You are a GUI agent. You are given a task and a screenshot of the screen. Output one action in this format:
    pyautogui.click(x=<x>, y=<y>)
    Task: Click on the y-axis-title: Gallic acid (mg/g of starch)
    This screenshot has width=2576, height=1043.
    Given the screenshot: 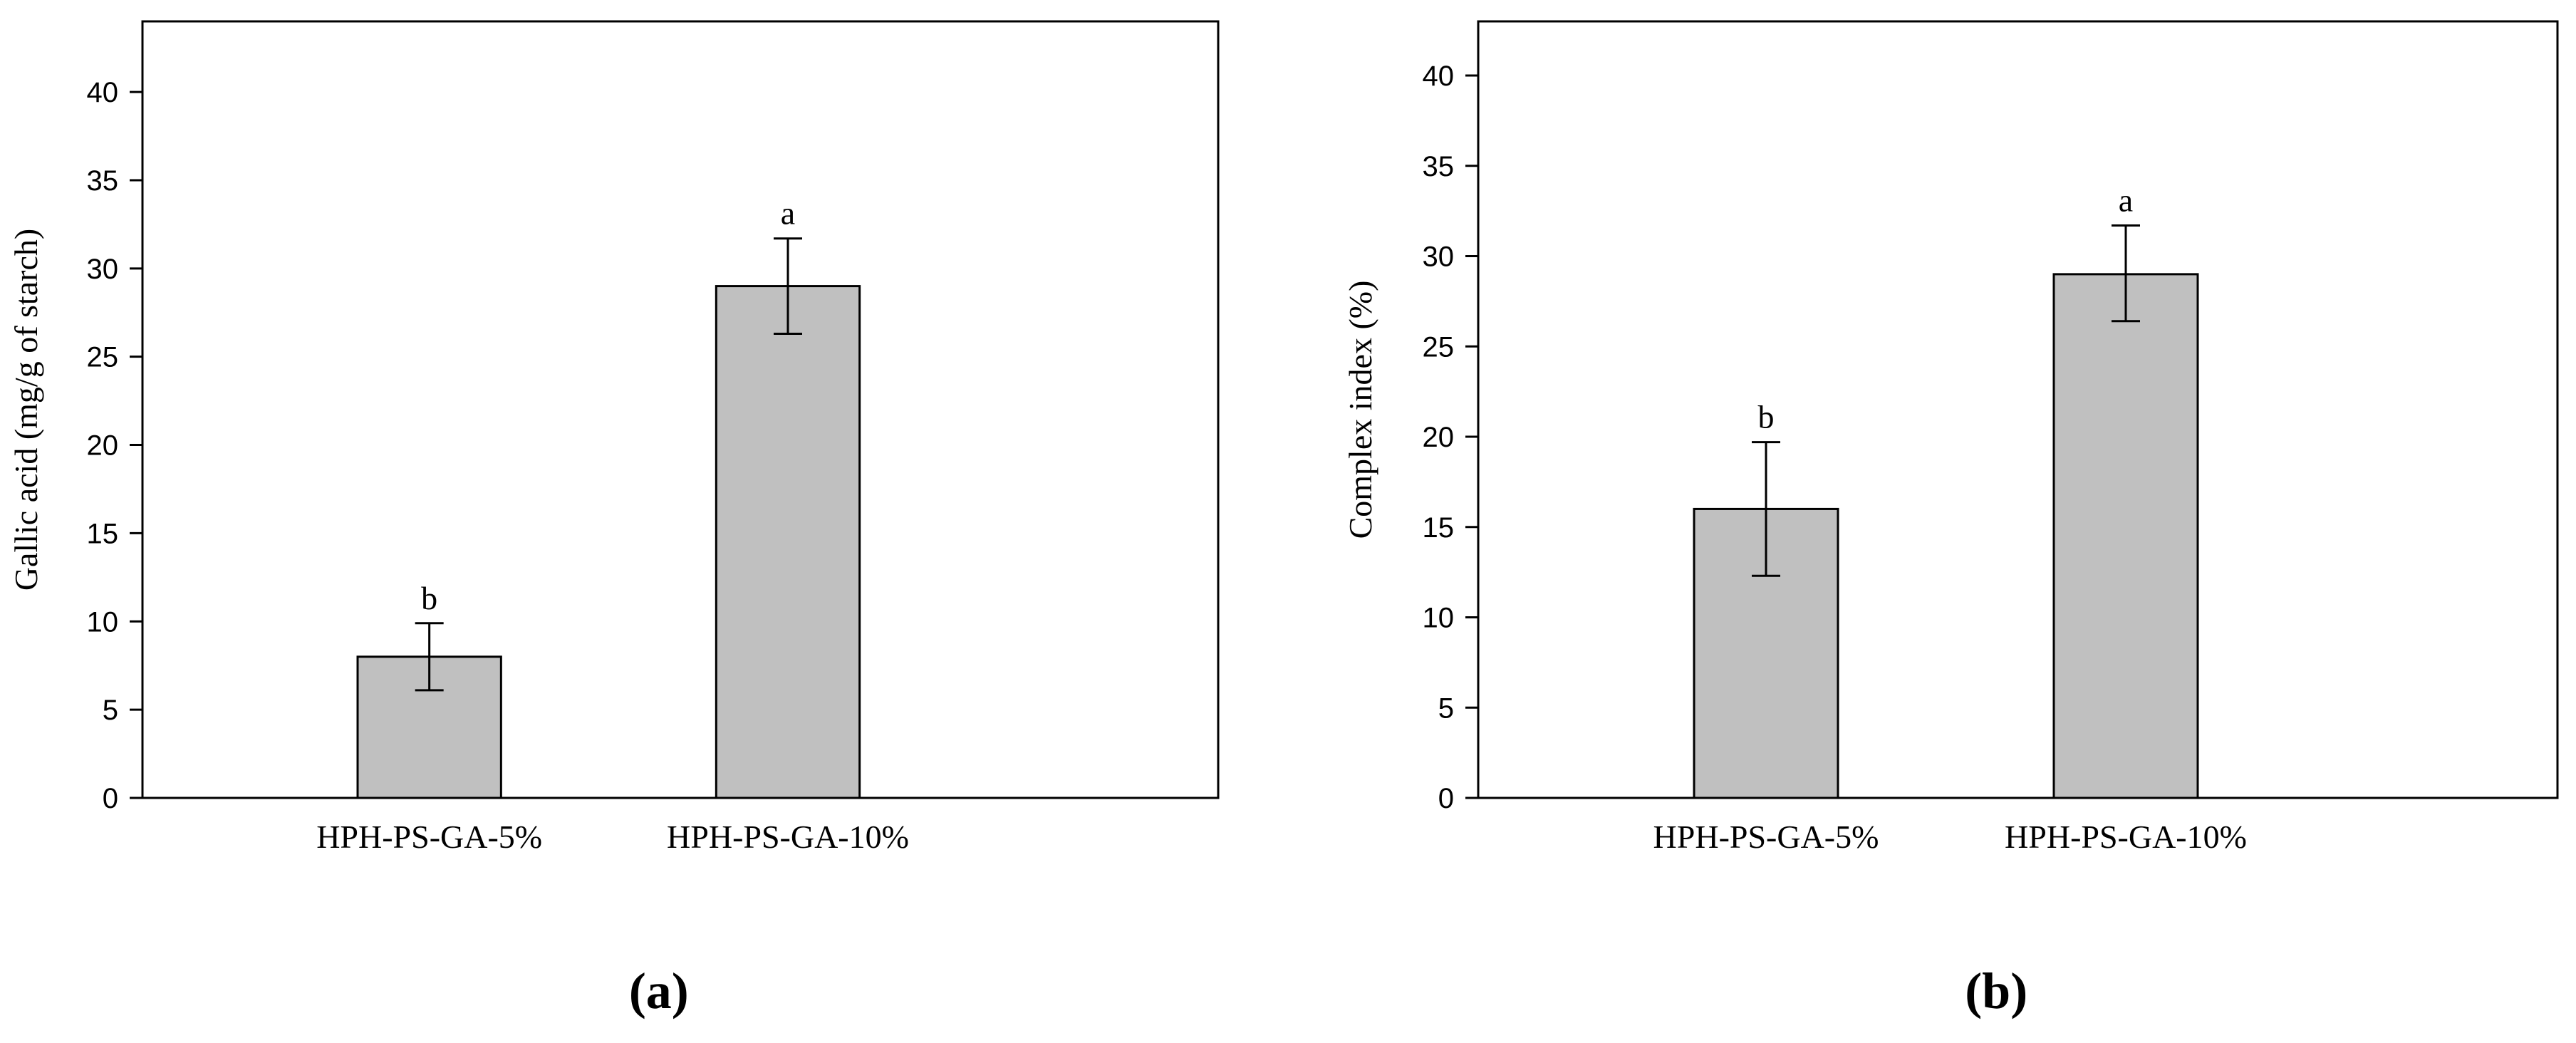 What is the action you would take?
    pyautogui.click(x=26, y=410)
    